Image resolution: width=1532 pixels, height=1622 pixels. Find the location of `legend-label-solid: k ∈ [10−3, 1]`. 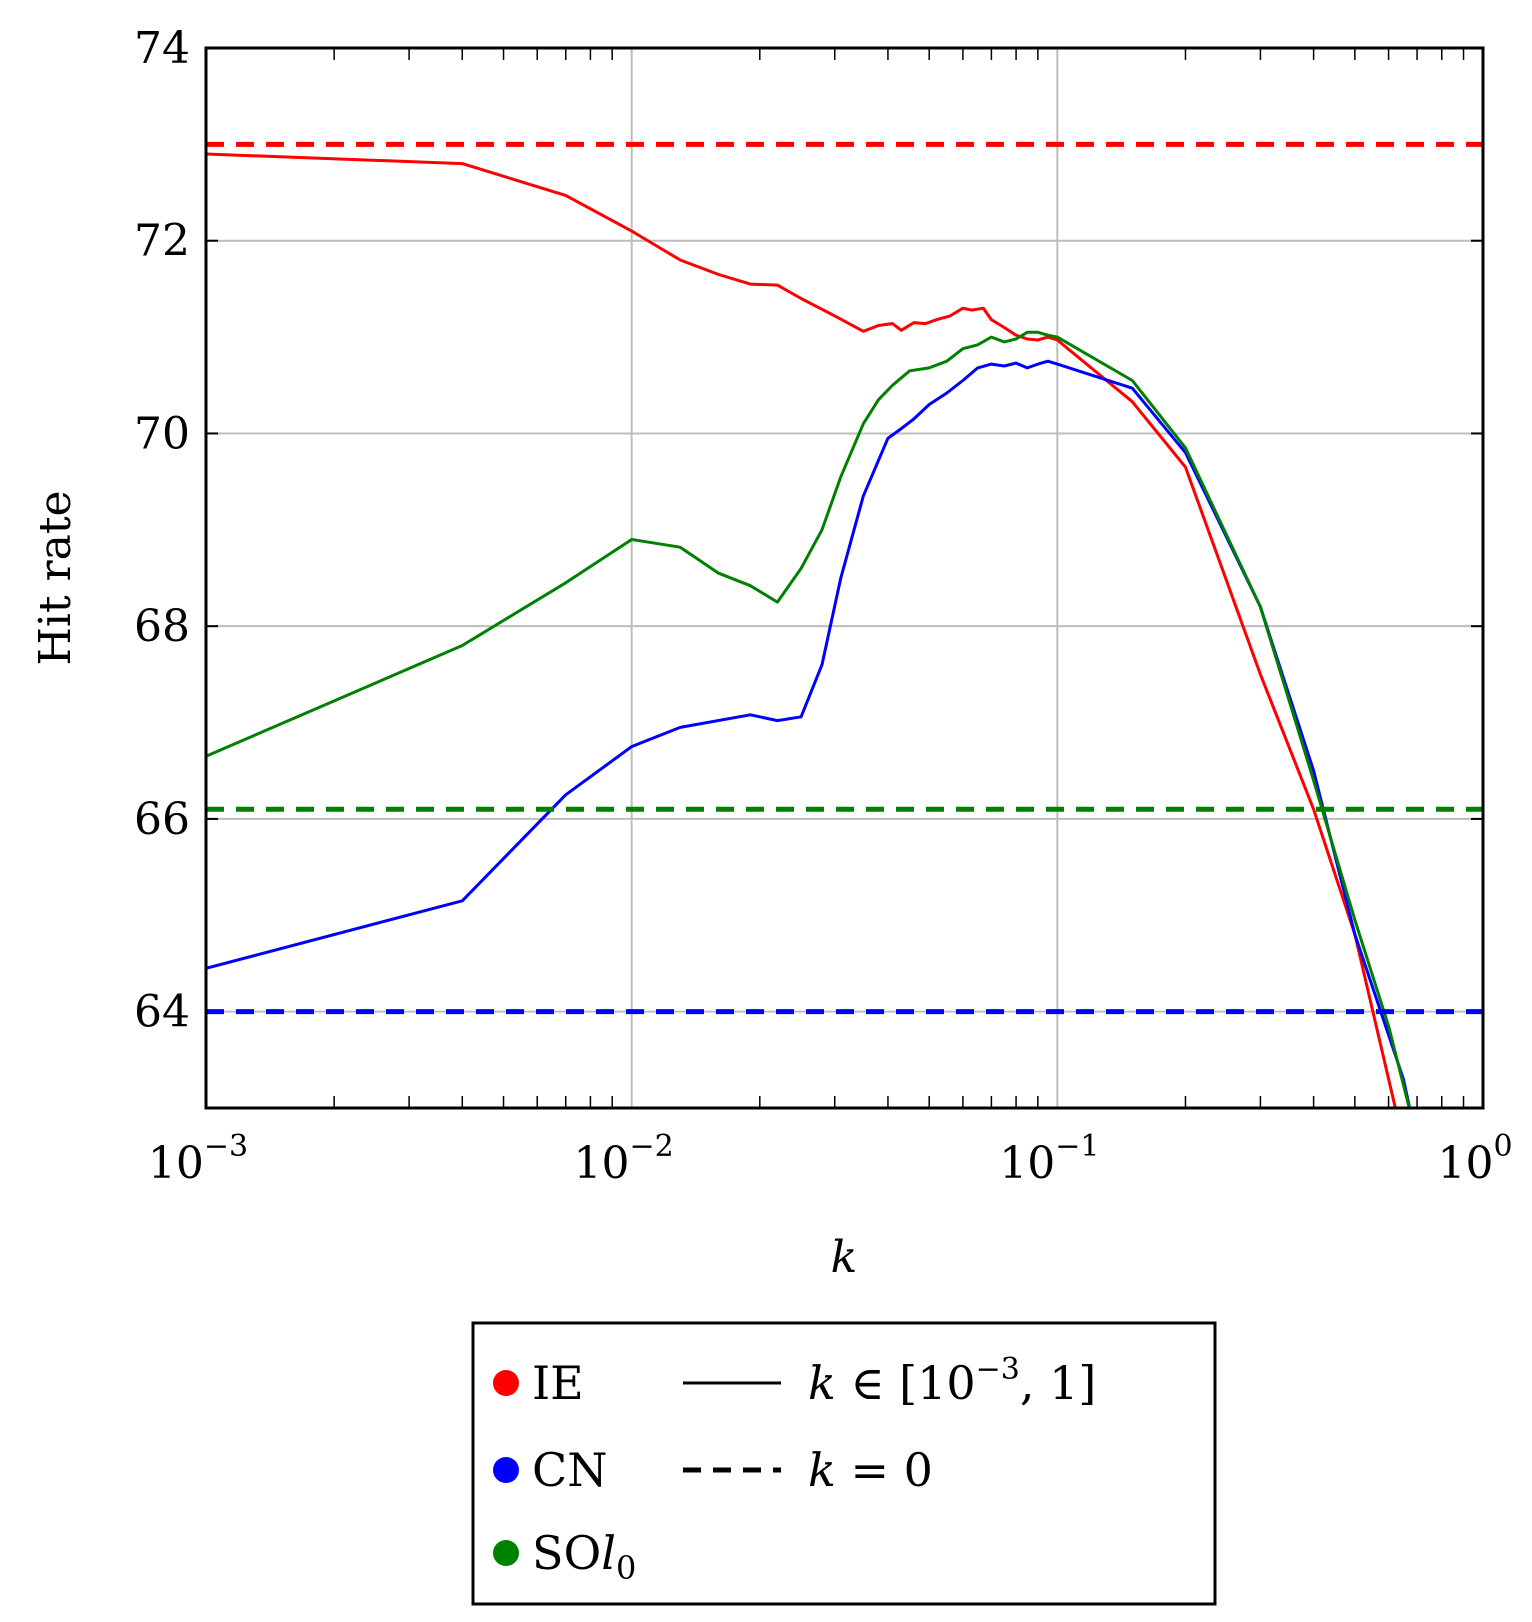

legend-label-solid: k ∈ [10−3, 1] is located at coordinates (952, 1381).